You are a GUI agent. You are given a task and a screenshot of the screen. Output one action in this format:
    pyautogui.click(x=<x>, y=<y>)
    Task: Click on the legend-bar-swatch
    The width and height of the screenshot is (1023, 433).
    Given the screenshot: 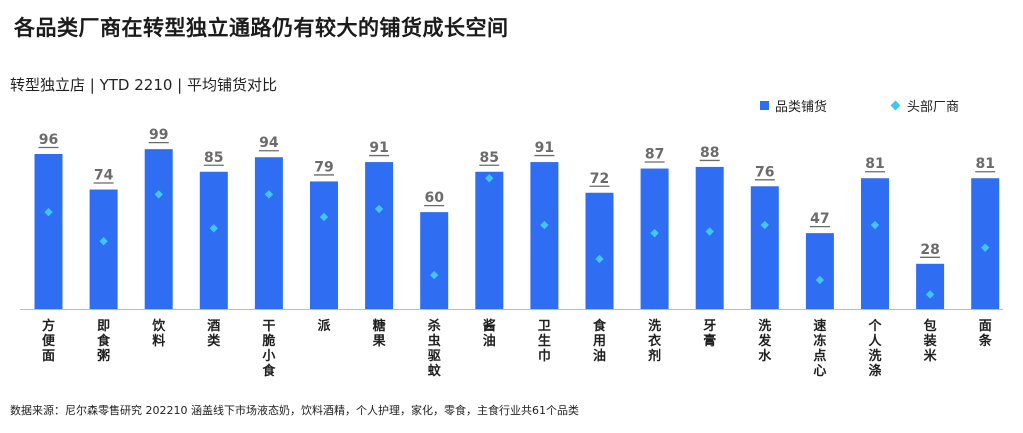 What is the action you would take?
    pyautogui.click(x=764, y=105)
    